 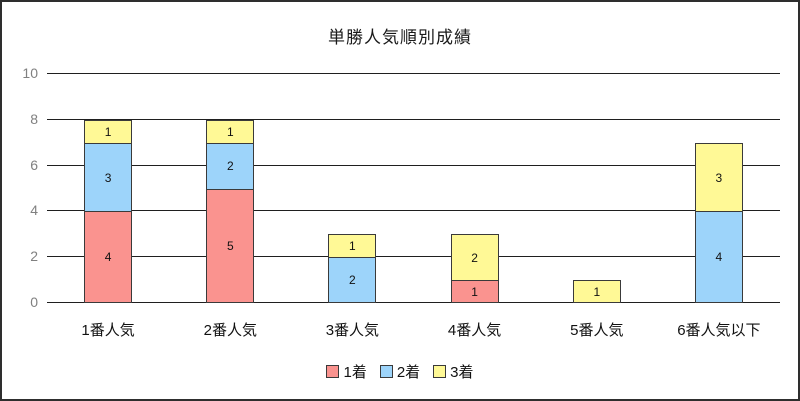 I want to click on bar-value-label: 5, so click(x=230, y=245).